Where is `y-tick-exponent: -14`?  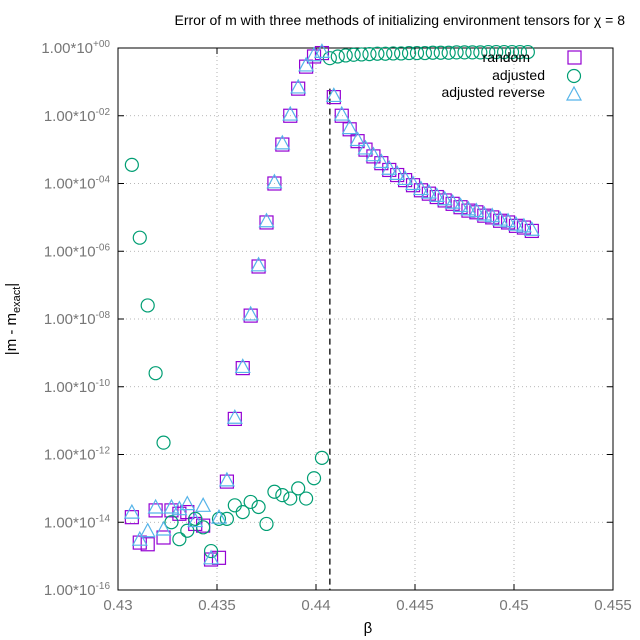
y-tick-exponent: -14 is located at coordinates (103, 518).